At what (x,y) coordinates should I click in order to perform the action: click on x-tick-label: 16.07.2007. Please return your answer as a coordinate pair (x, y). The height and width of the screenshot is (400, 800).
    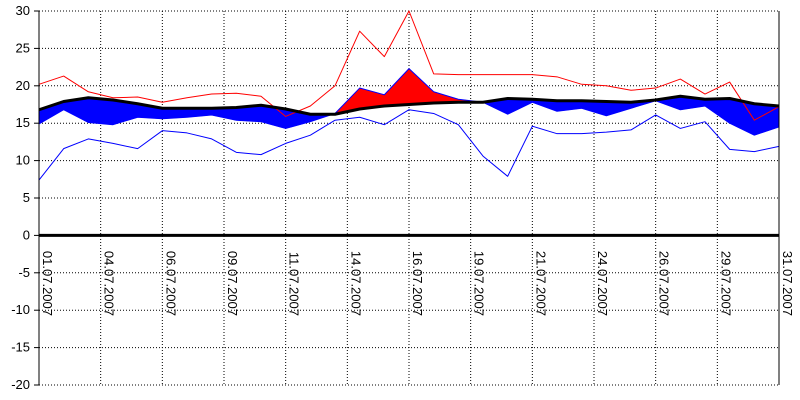
    Looking at the image, I should click on (417, 283).